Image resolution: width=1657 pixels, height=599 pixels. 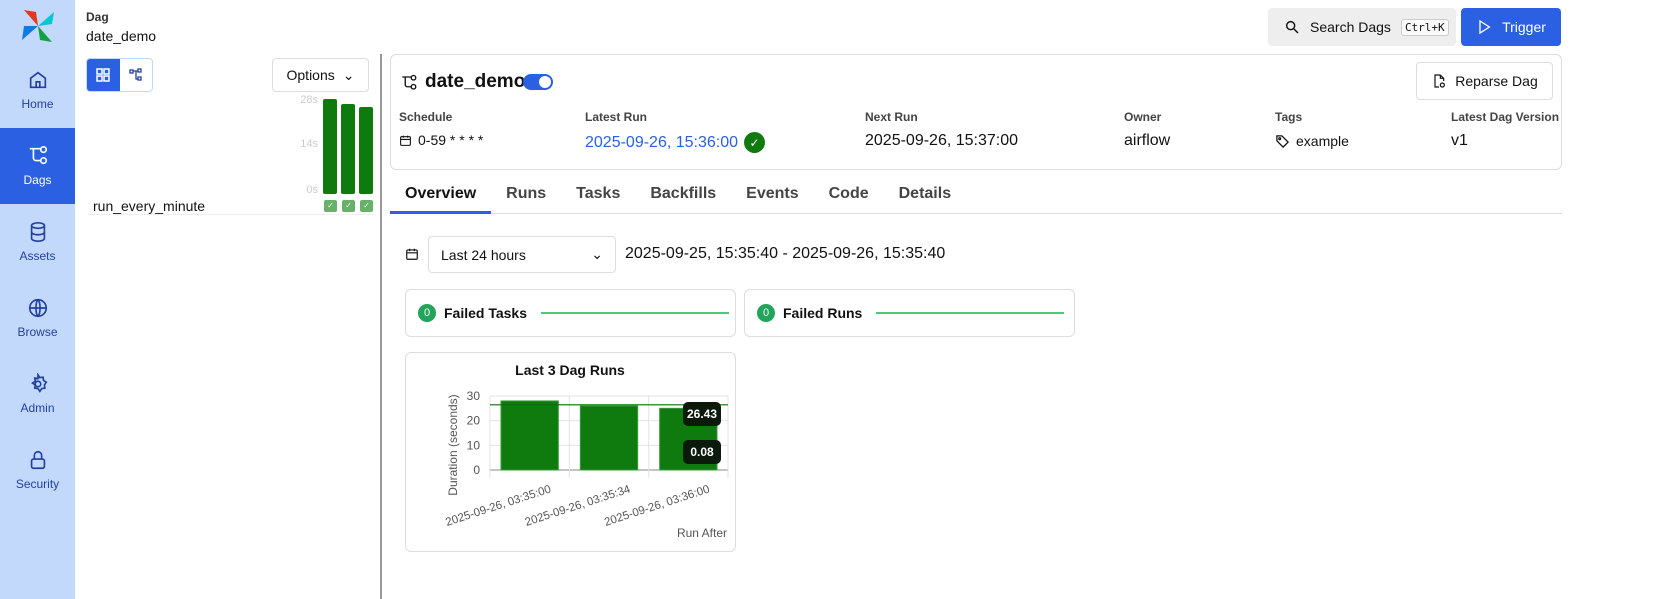 I want to click on version-label: Latest Dag Version, so click(x=1505, y=117).